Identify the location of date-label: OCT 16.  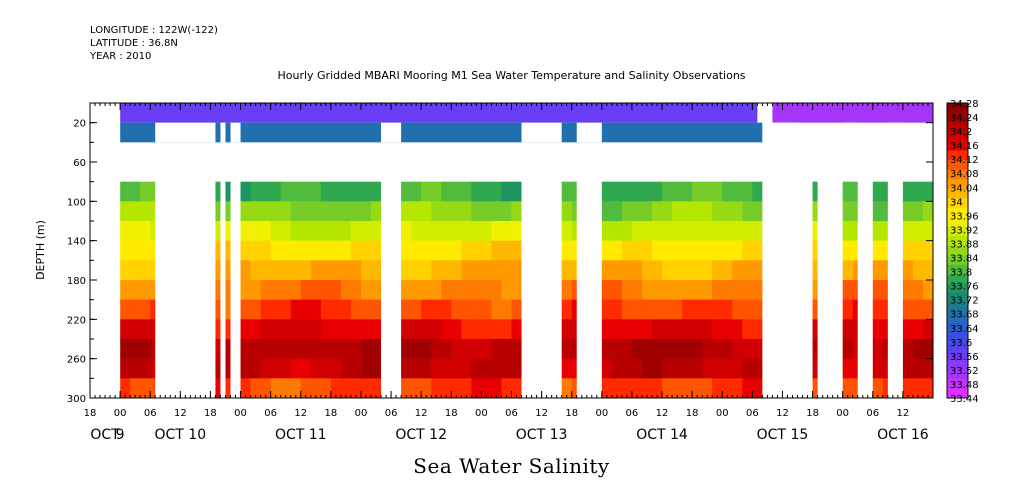
(903, 435).